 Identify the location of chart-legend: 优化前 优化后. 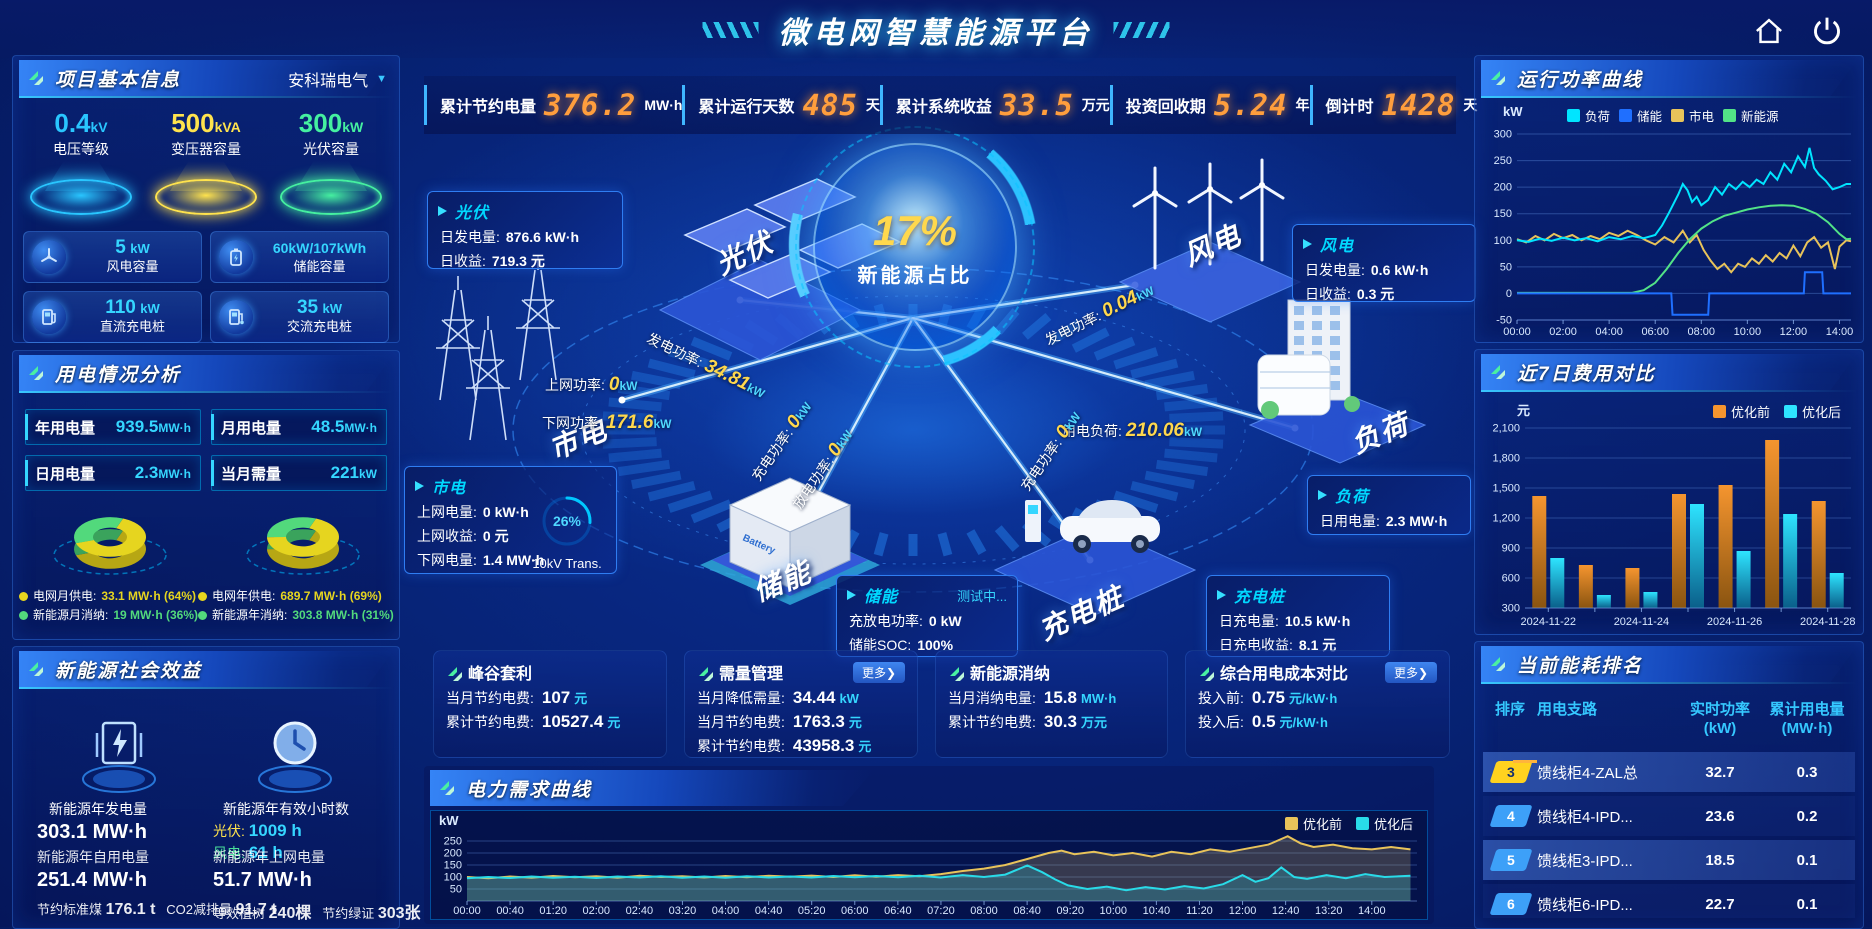
(1776, 411).